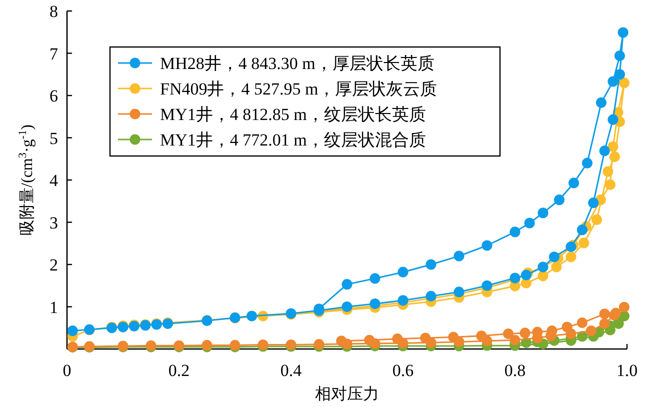 The height and width of the screenshot is (407, 649). I want to click on y-tick-label: 3, so click(54, 222).